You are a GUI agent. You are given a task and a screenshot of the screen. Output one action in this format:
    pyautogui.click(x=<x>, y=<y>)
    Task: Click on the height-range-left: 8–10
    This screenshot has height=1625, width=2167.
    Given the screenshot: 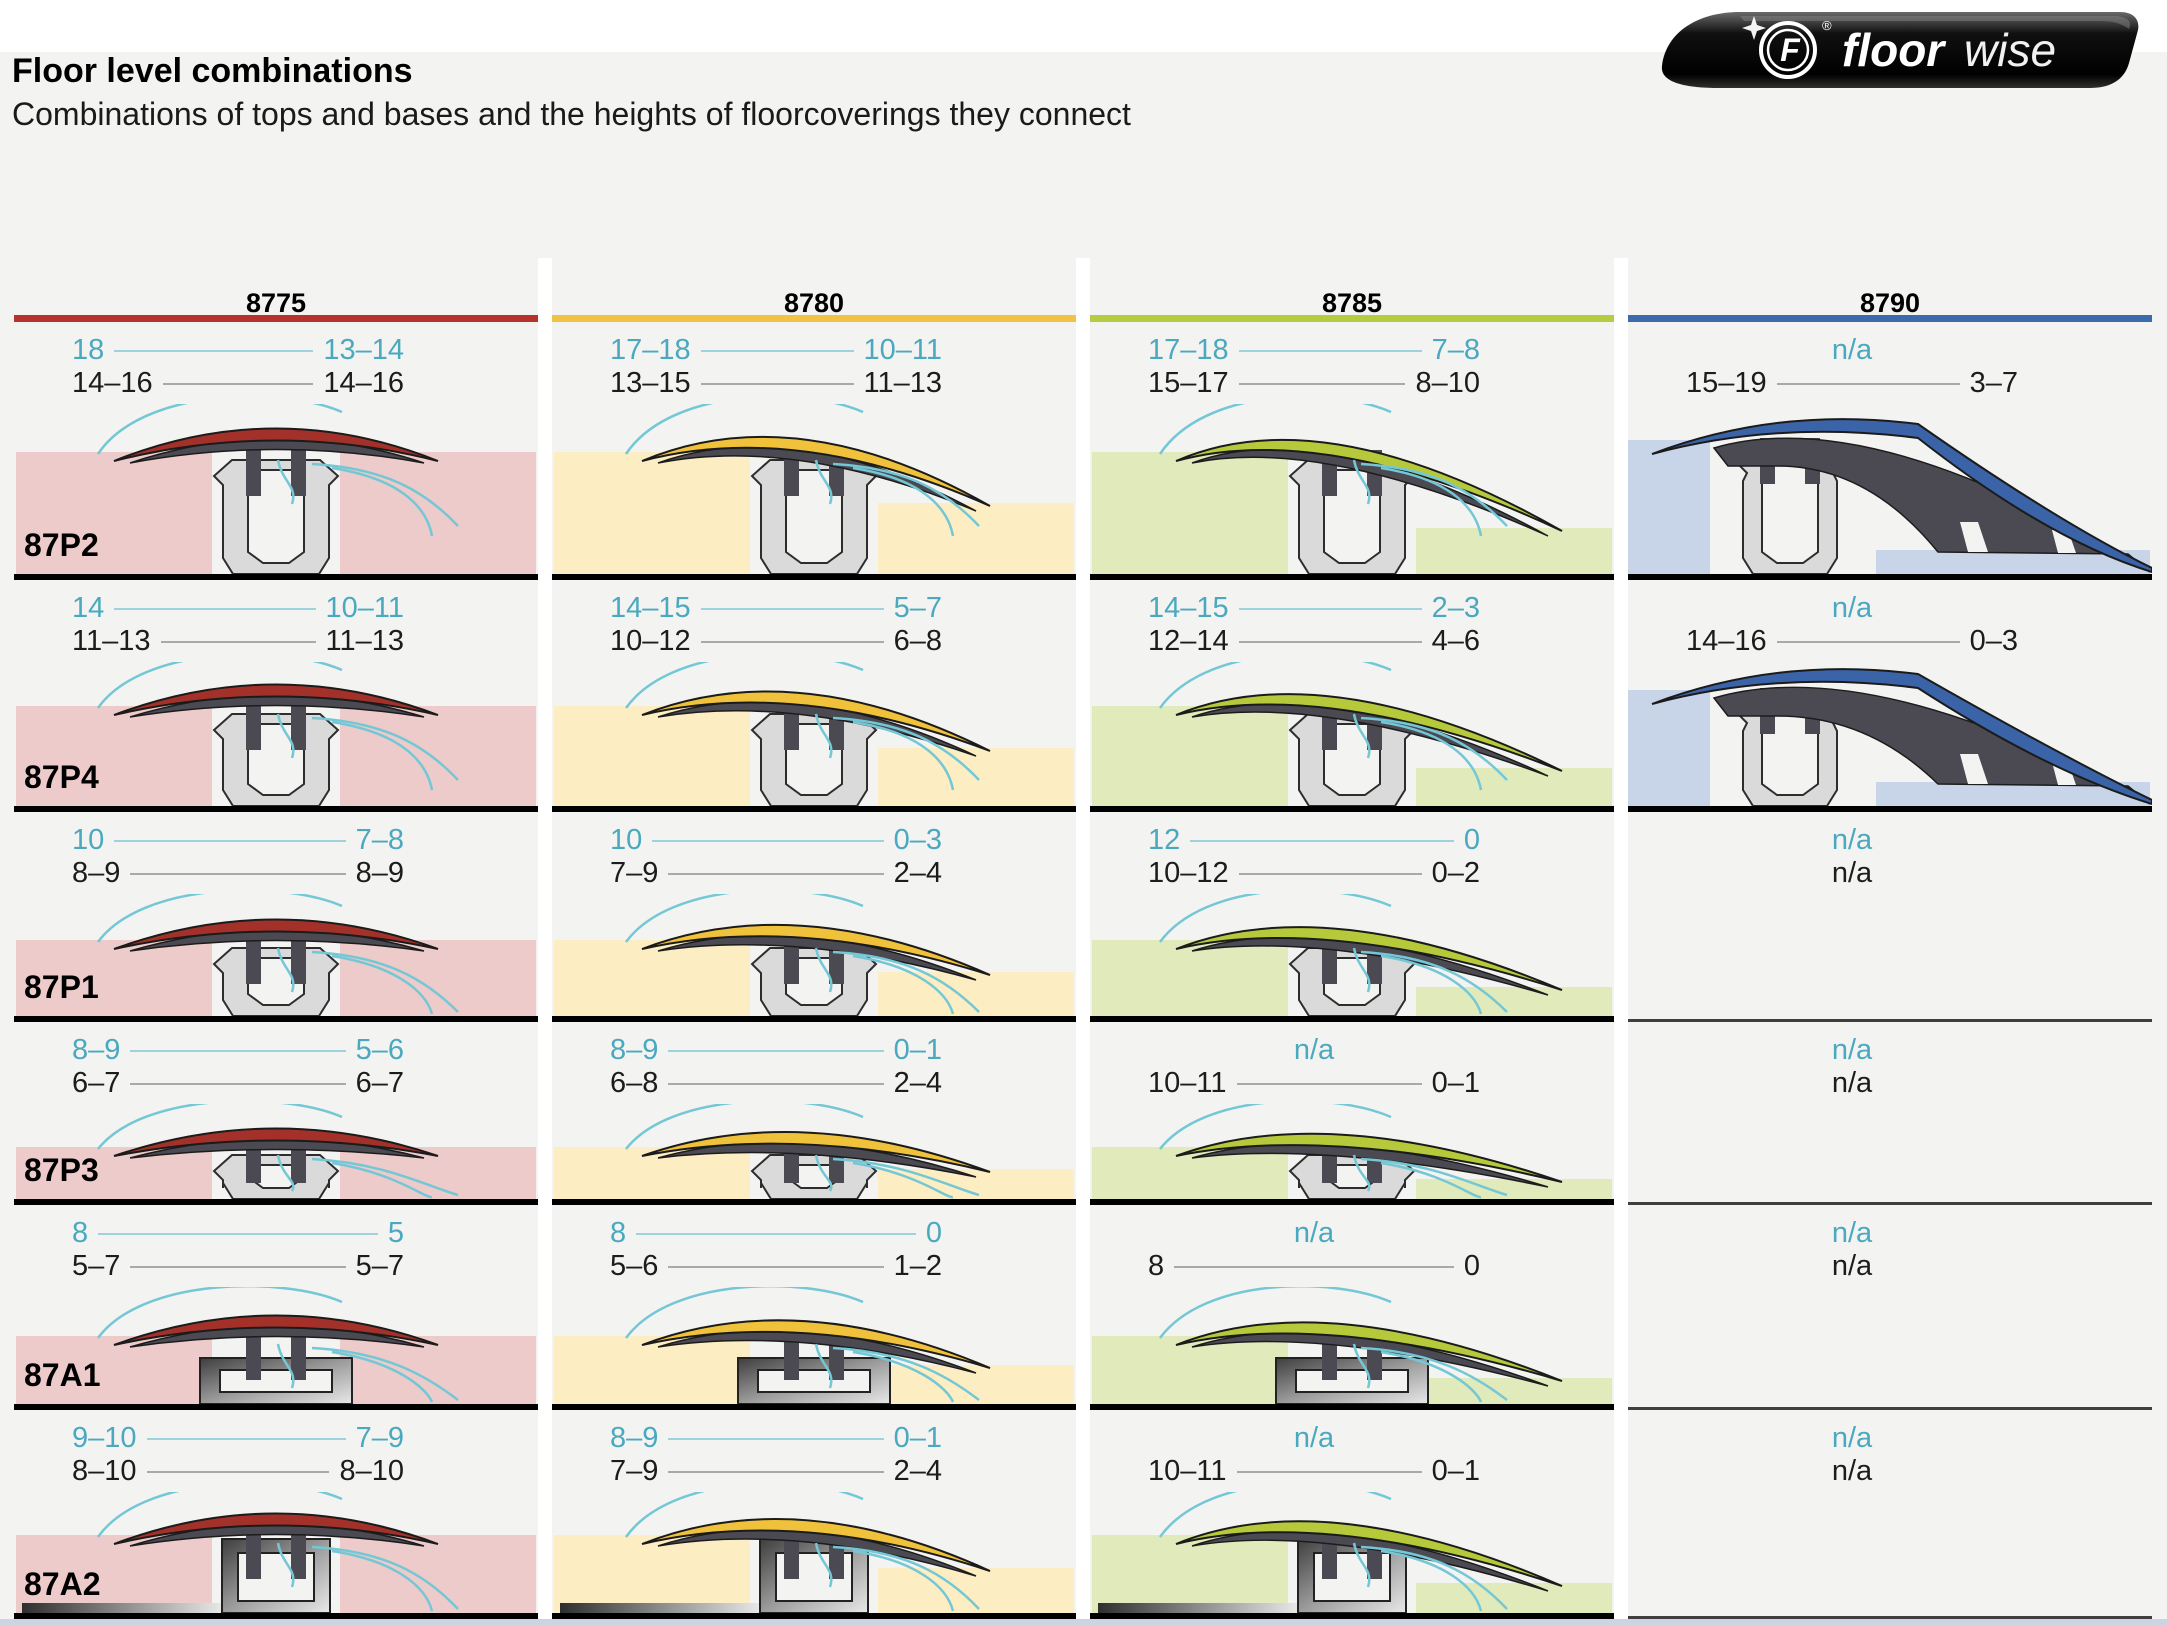 What is the action you would take?
    pyautogui.click(x=104, y=1471)
    